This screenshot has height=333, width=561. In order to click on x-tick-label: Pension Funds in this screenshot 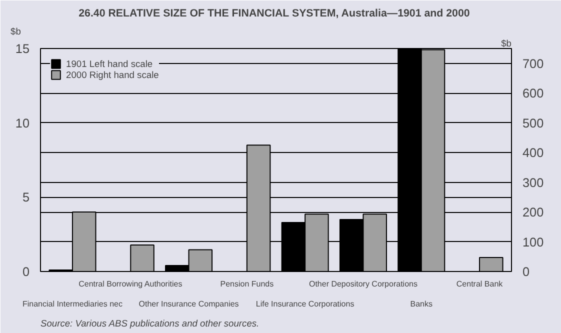, I will do `click(247, 284)`.